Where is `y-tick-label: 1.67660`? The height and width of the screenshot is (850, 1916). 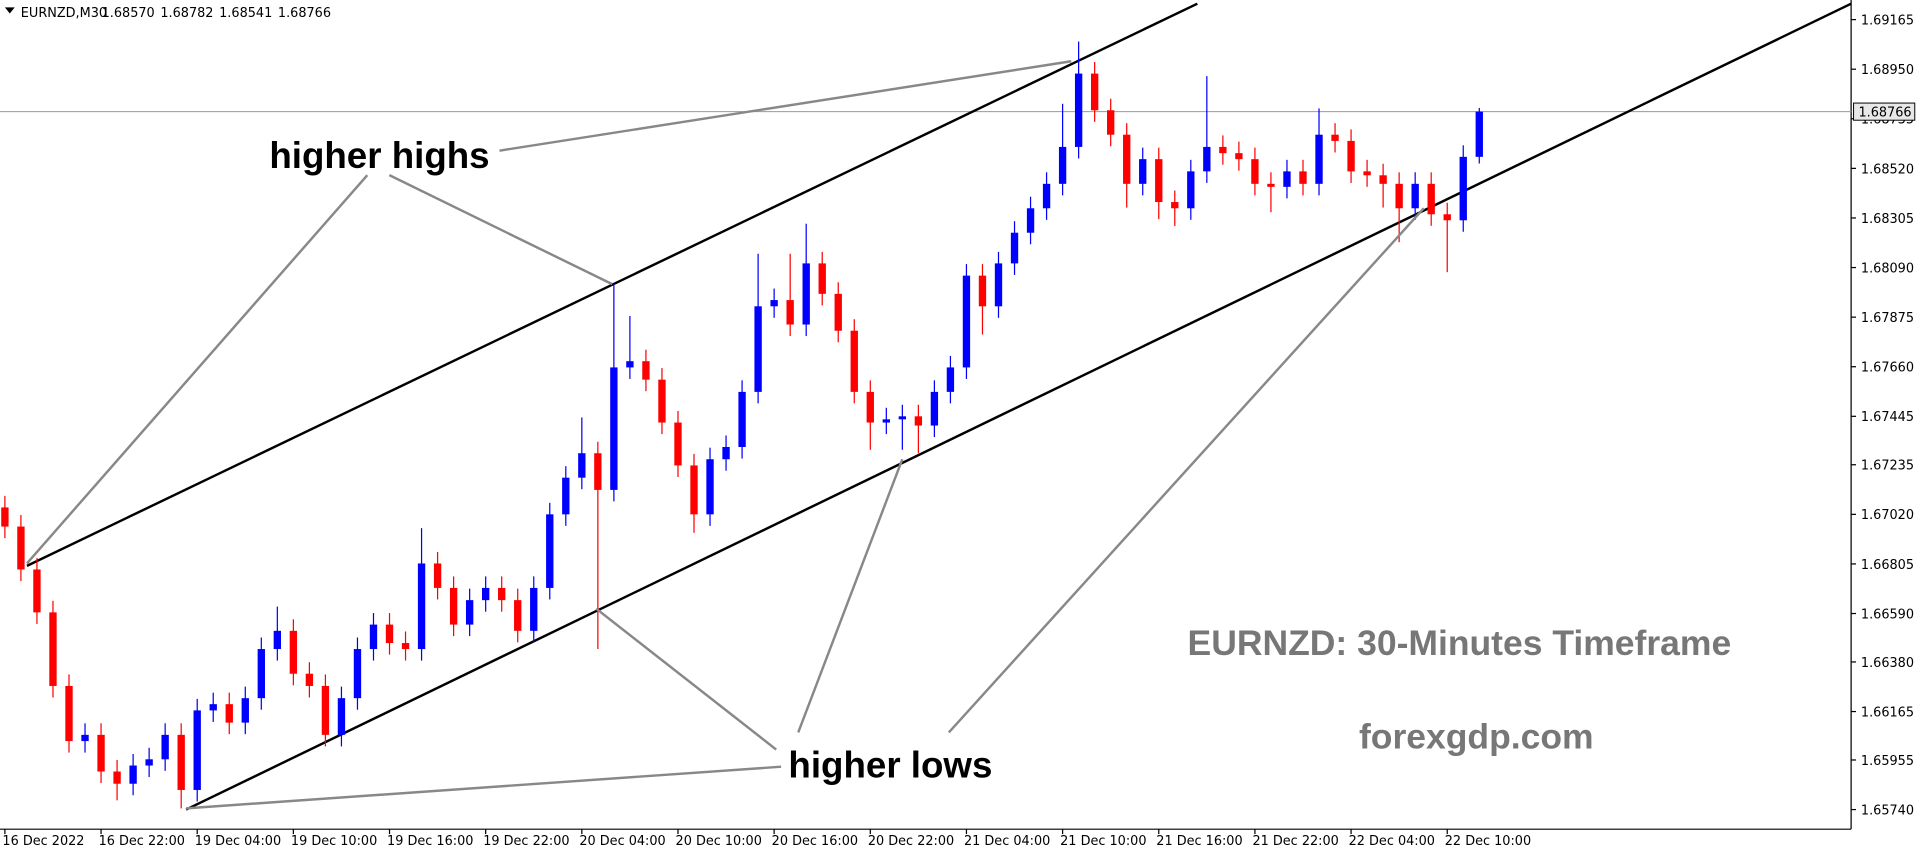 y-tick-label: 1.67660 is located at coordinates (1887, 368).